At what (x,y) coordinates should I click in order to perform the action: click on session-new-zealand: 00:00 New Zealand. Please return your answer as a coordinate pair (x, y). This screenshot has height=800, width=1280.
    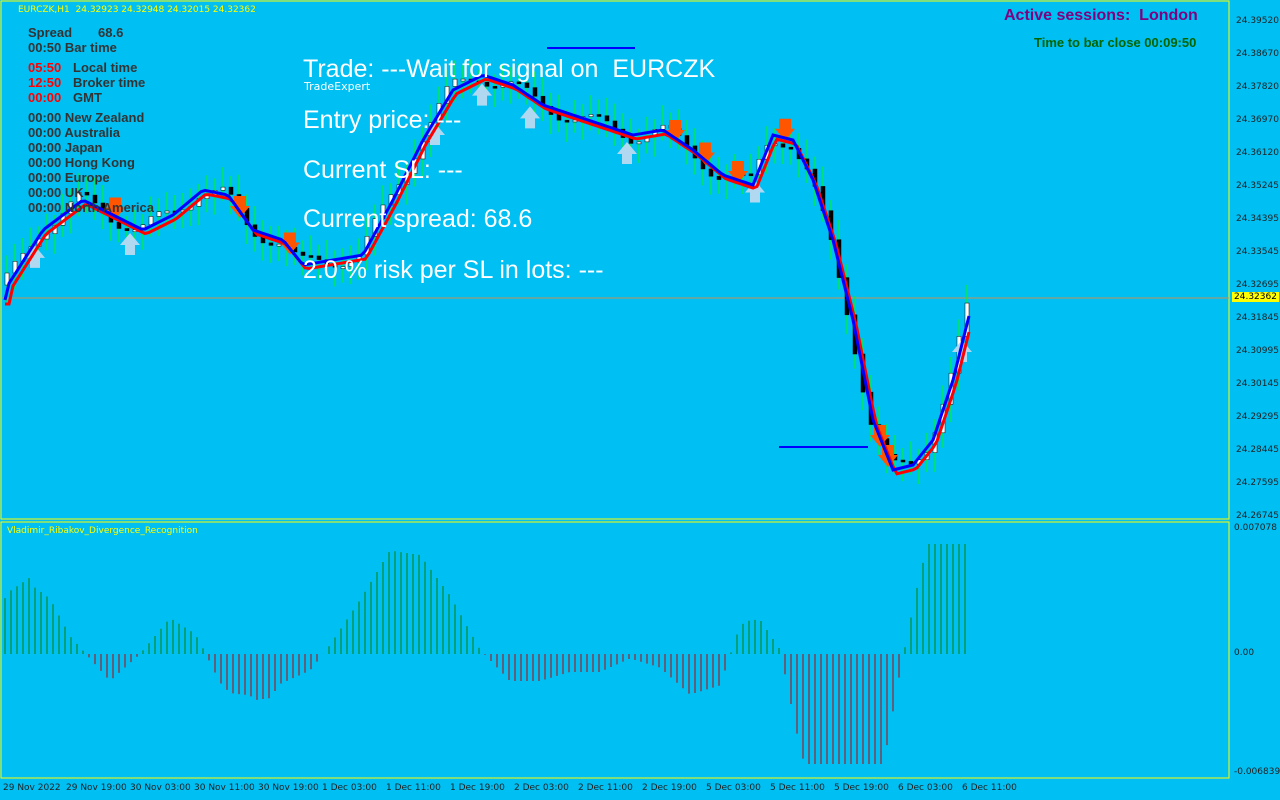
    Looking at the image, I should click on (86, 117).